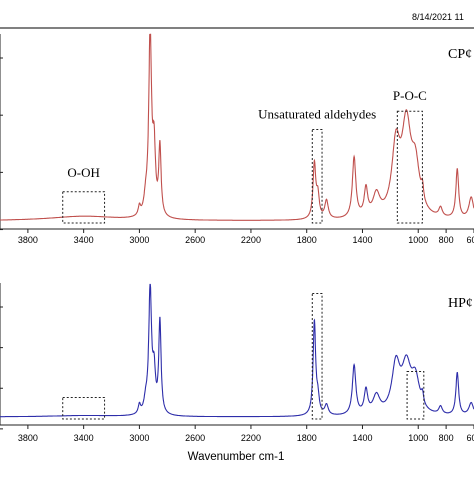 The image size is (474, 479). I want to click on annotation-label: P-O-C, so click(410, 95).